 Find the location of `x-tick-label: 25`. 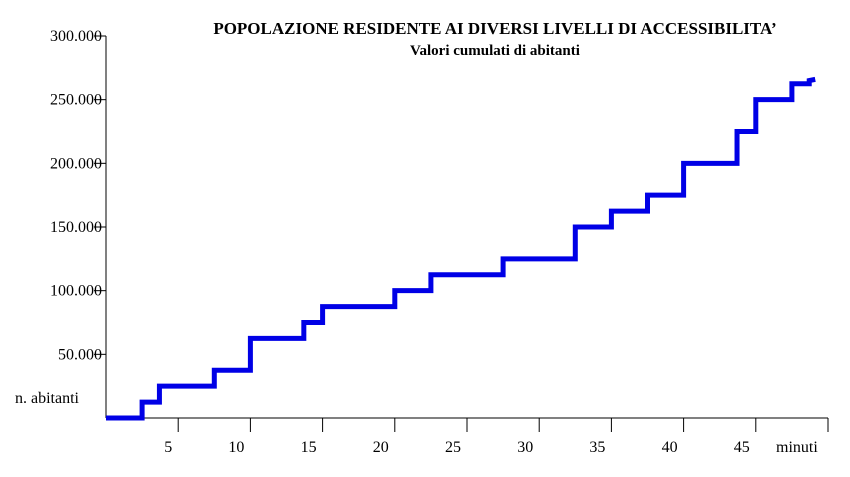

x-tick-label: 25 is located at coordinates (453, 447).